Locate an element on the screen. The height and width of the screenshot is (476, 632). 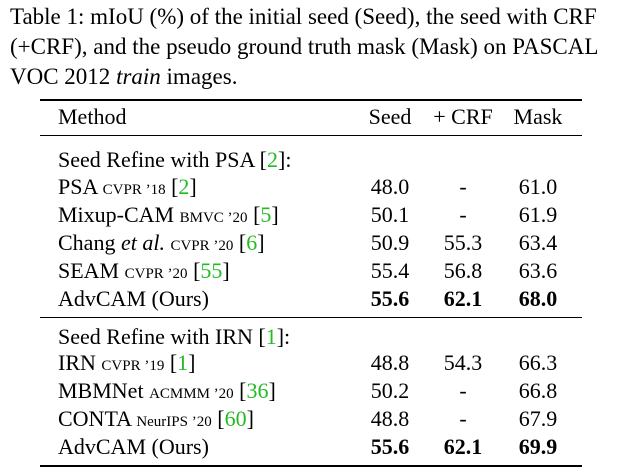
cell-mask: 68.0 is located at coordinates (538, 298).